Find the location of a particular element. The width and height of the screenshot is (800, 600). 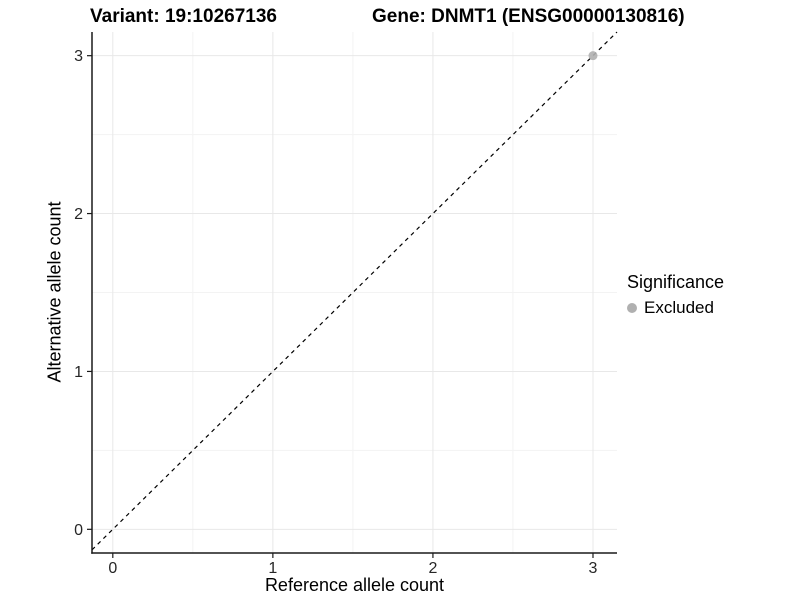

data-point is located at coordinates (593, 56).